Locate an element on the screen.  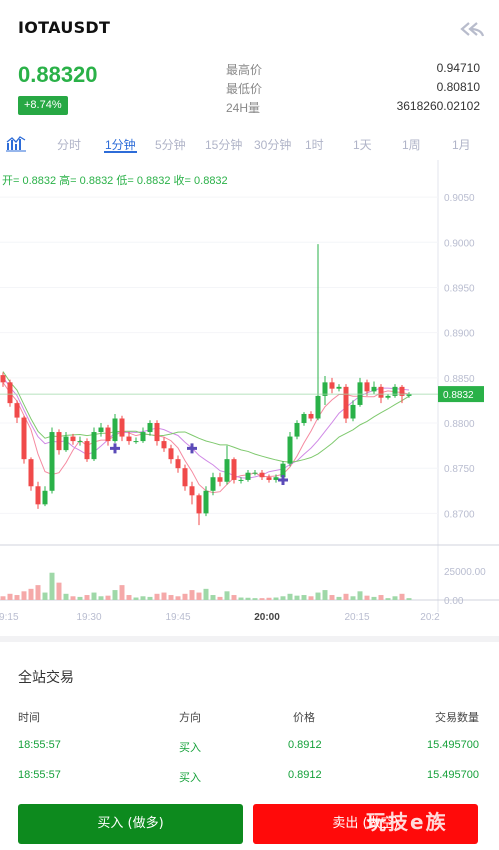
ma-line-mid is located at coordinates (206, 427).